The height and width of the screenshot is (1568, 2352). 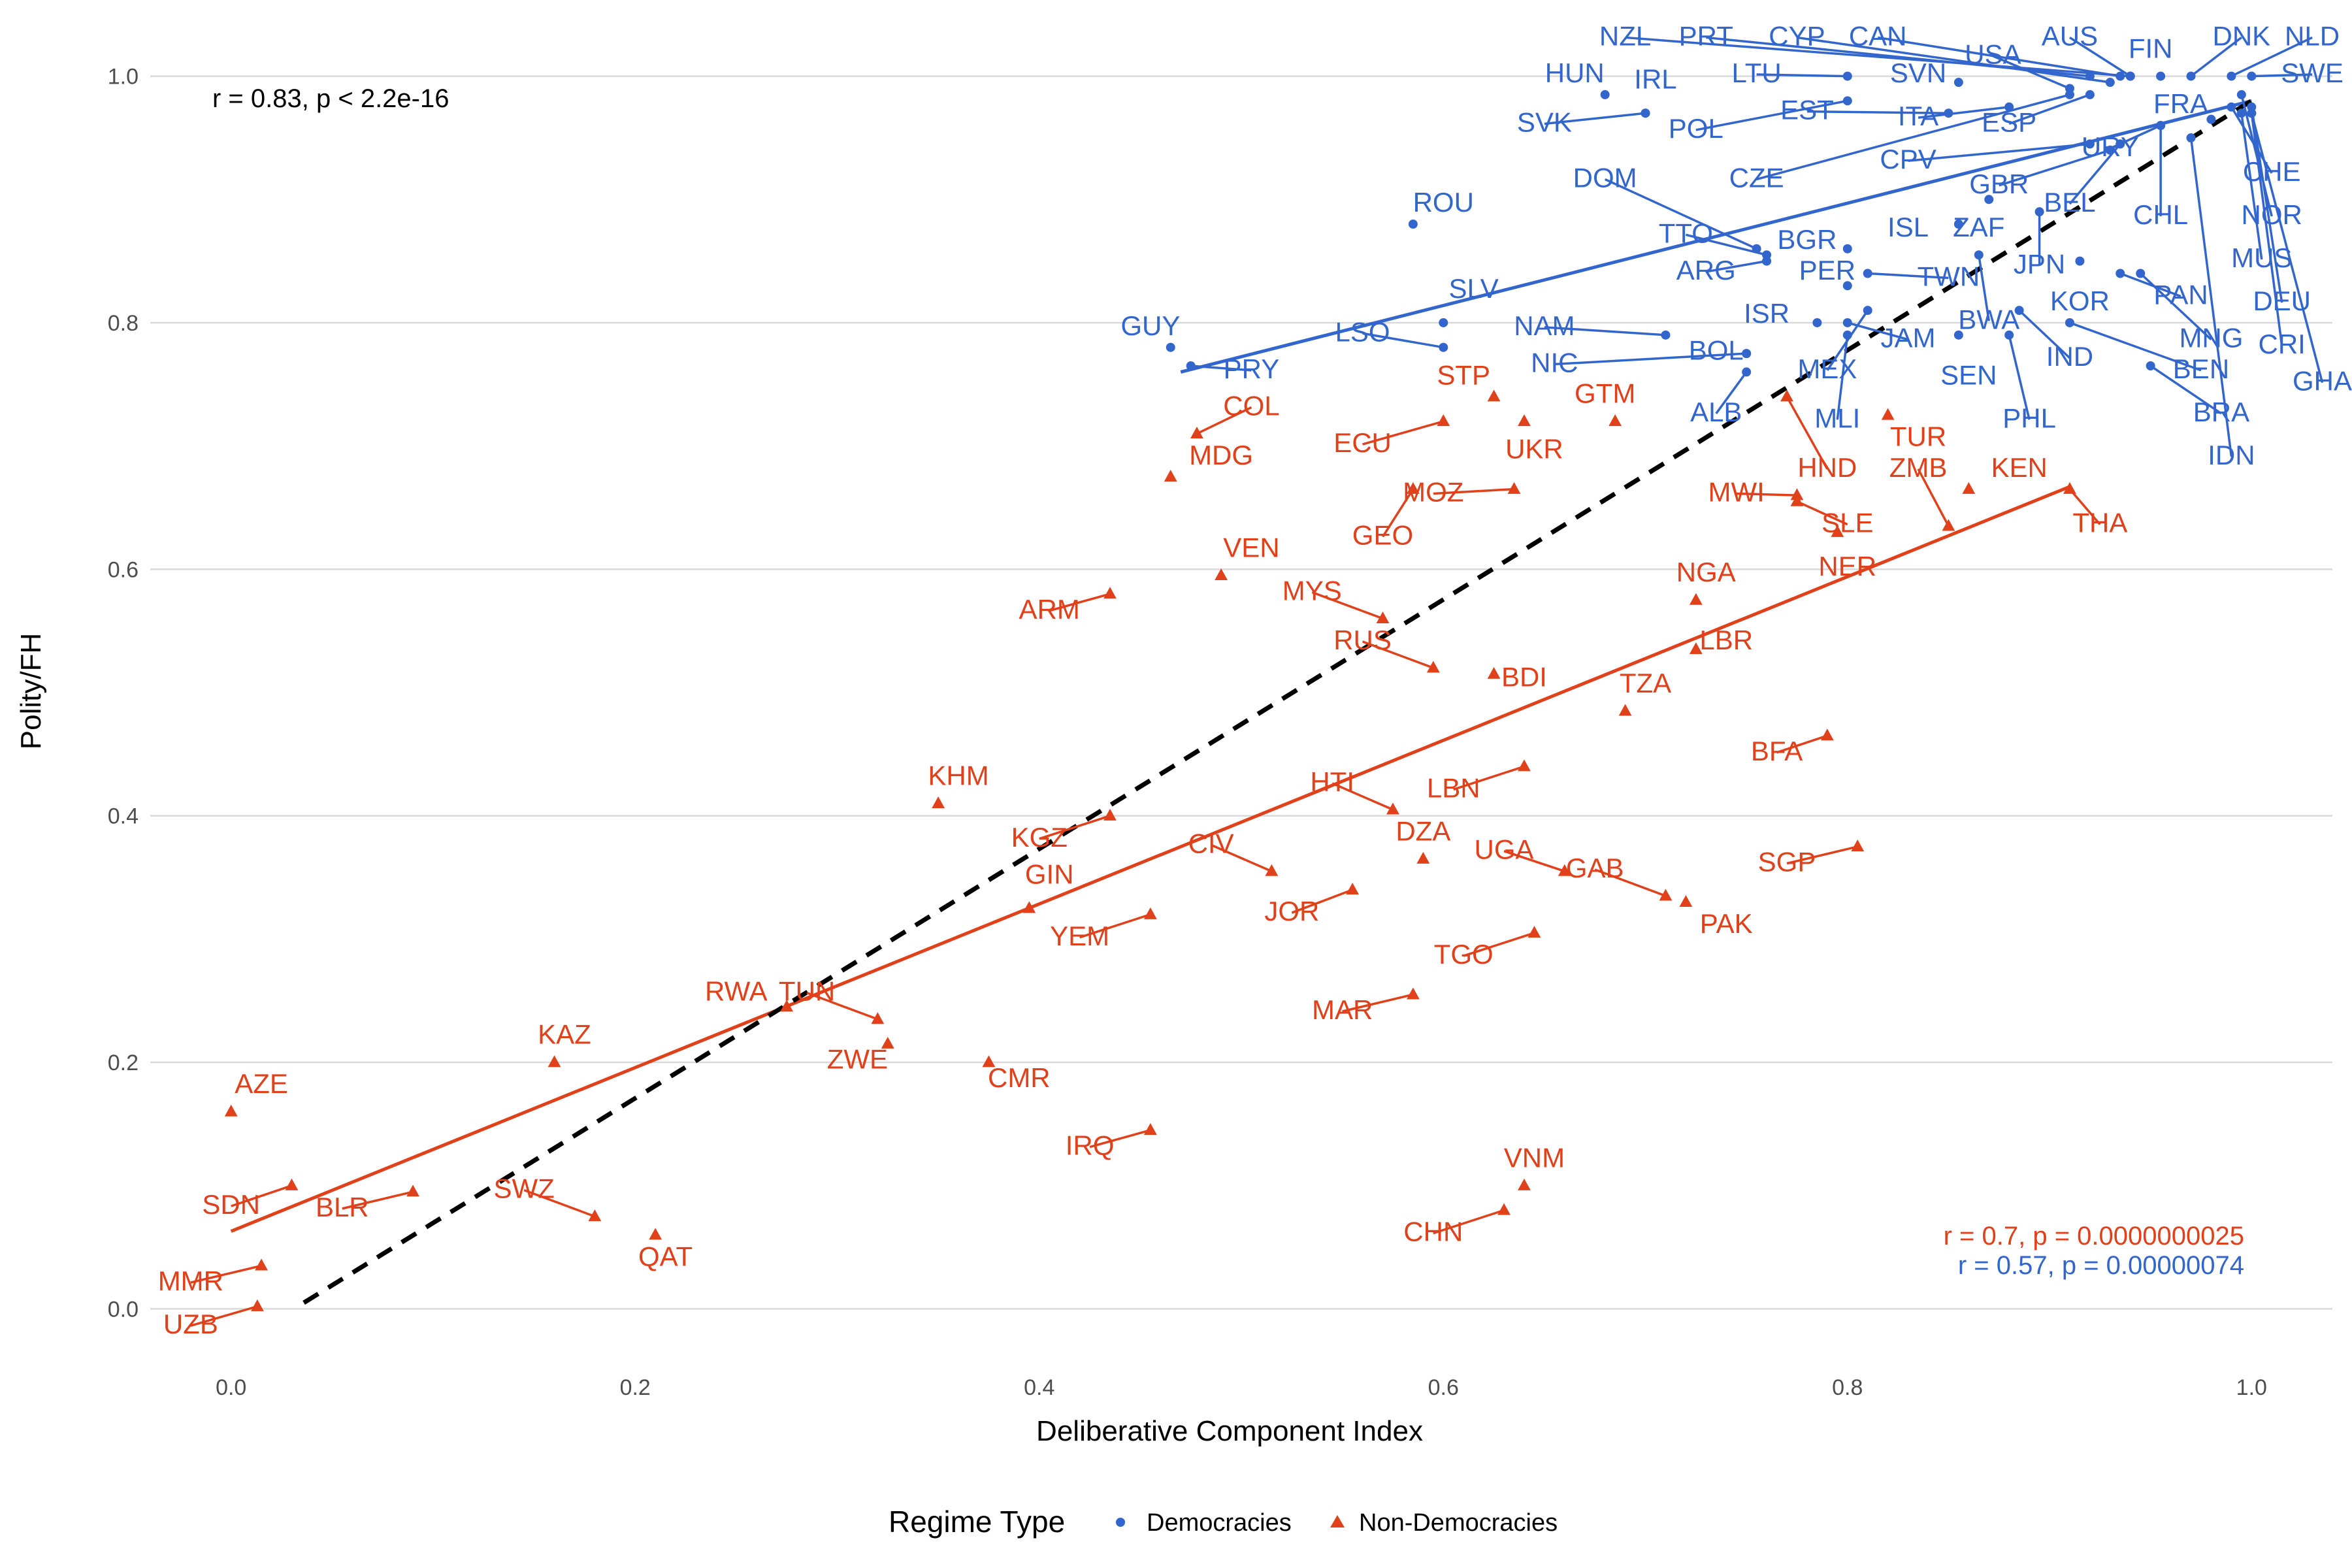 I want to click on label-rwa: RWA, so click(x=736, y=991).